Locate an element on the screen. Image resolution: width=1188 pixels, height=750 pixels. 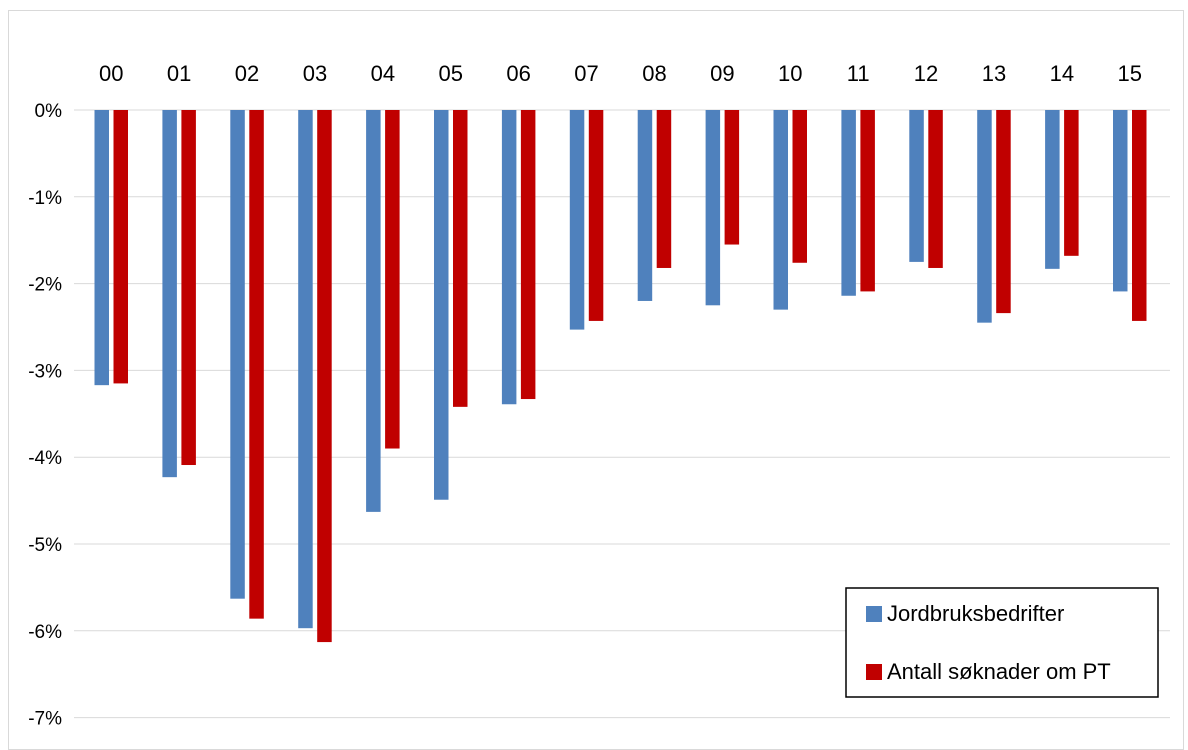
y-tick-label: -3% is located at coordinates (45, 371).